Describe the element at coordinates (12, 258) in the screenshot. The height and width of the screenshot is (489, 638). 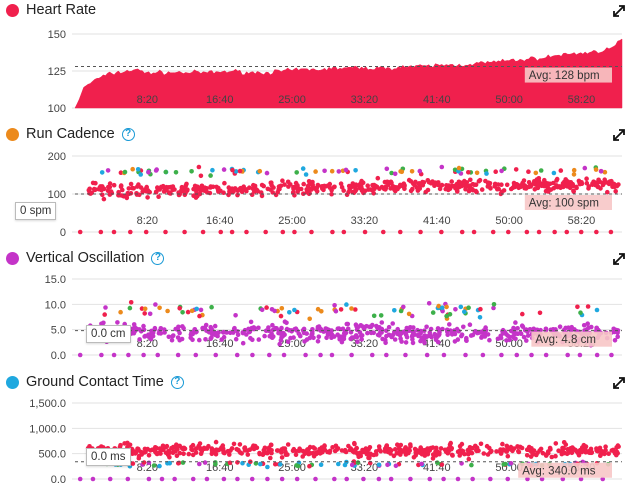
I see `vertical-oscillation-legend-dot` at that location.